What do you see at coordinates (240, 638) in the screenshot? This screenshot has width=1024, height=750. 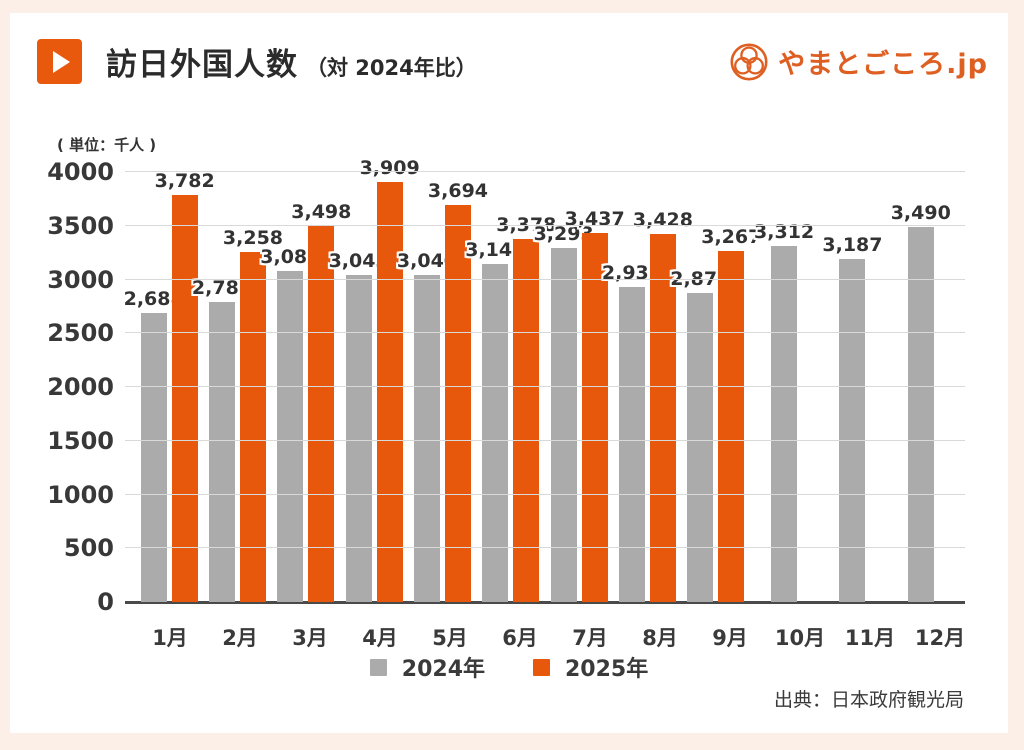 I see `x-tick-label-2月: 2月` at bounding box center [240, 638].